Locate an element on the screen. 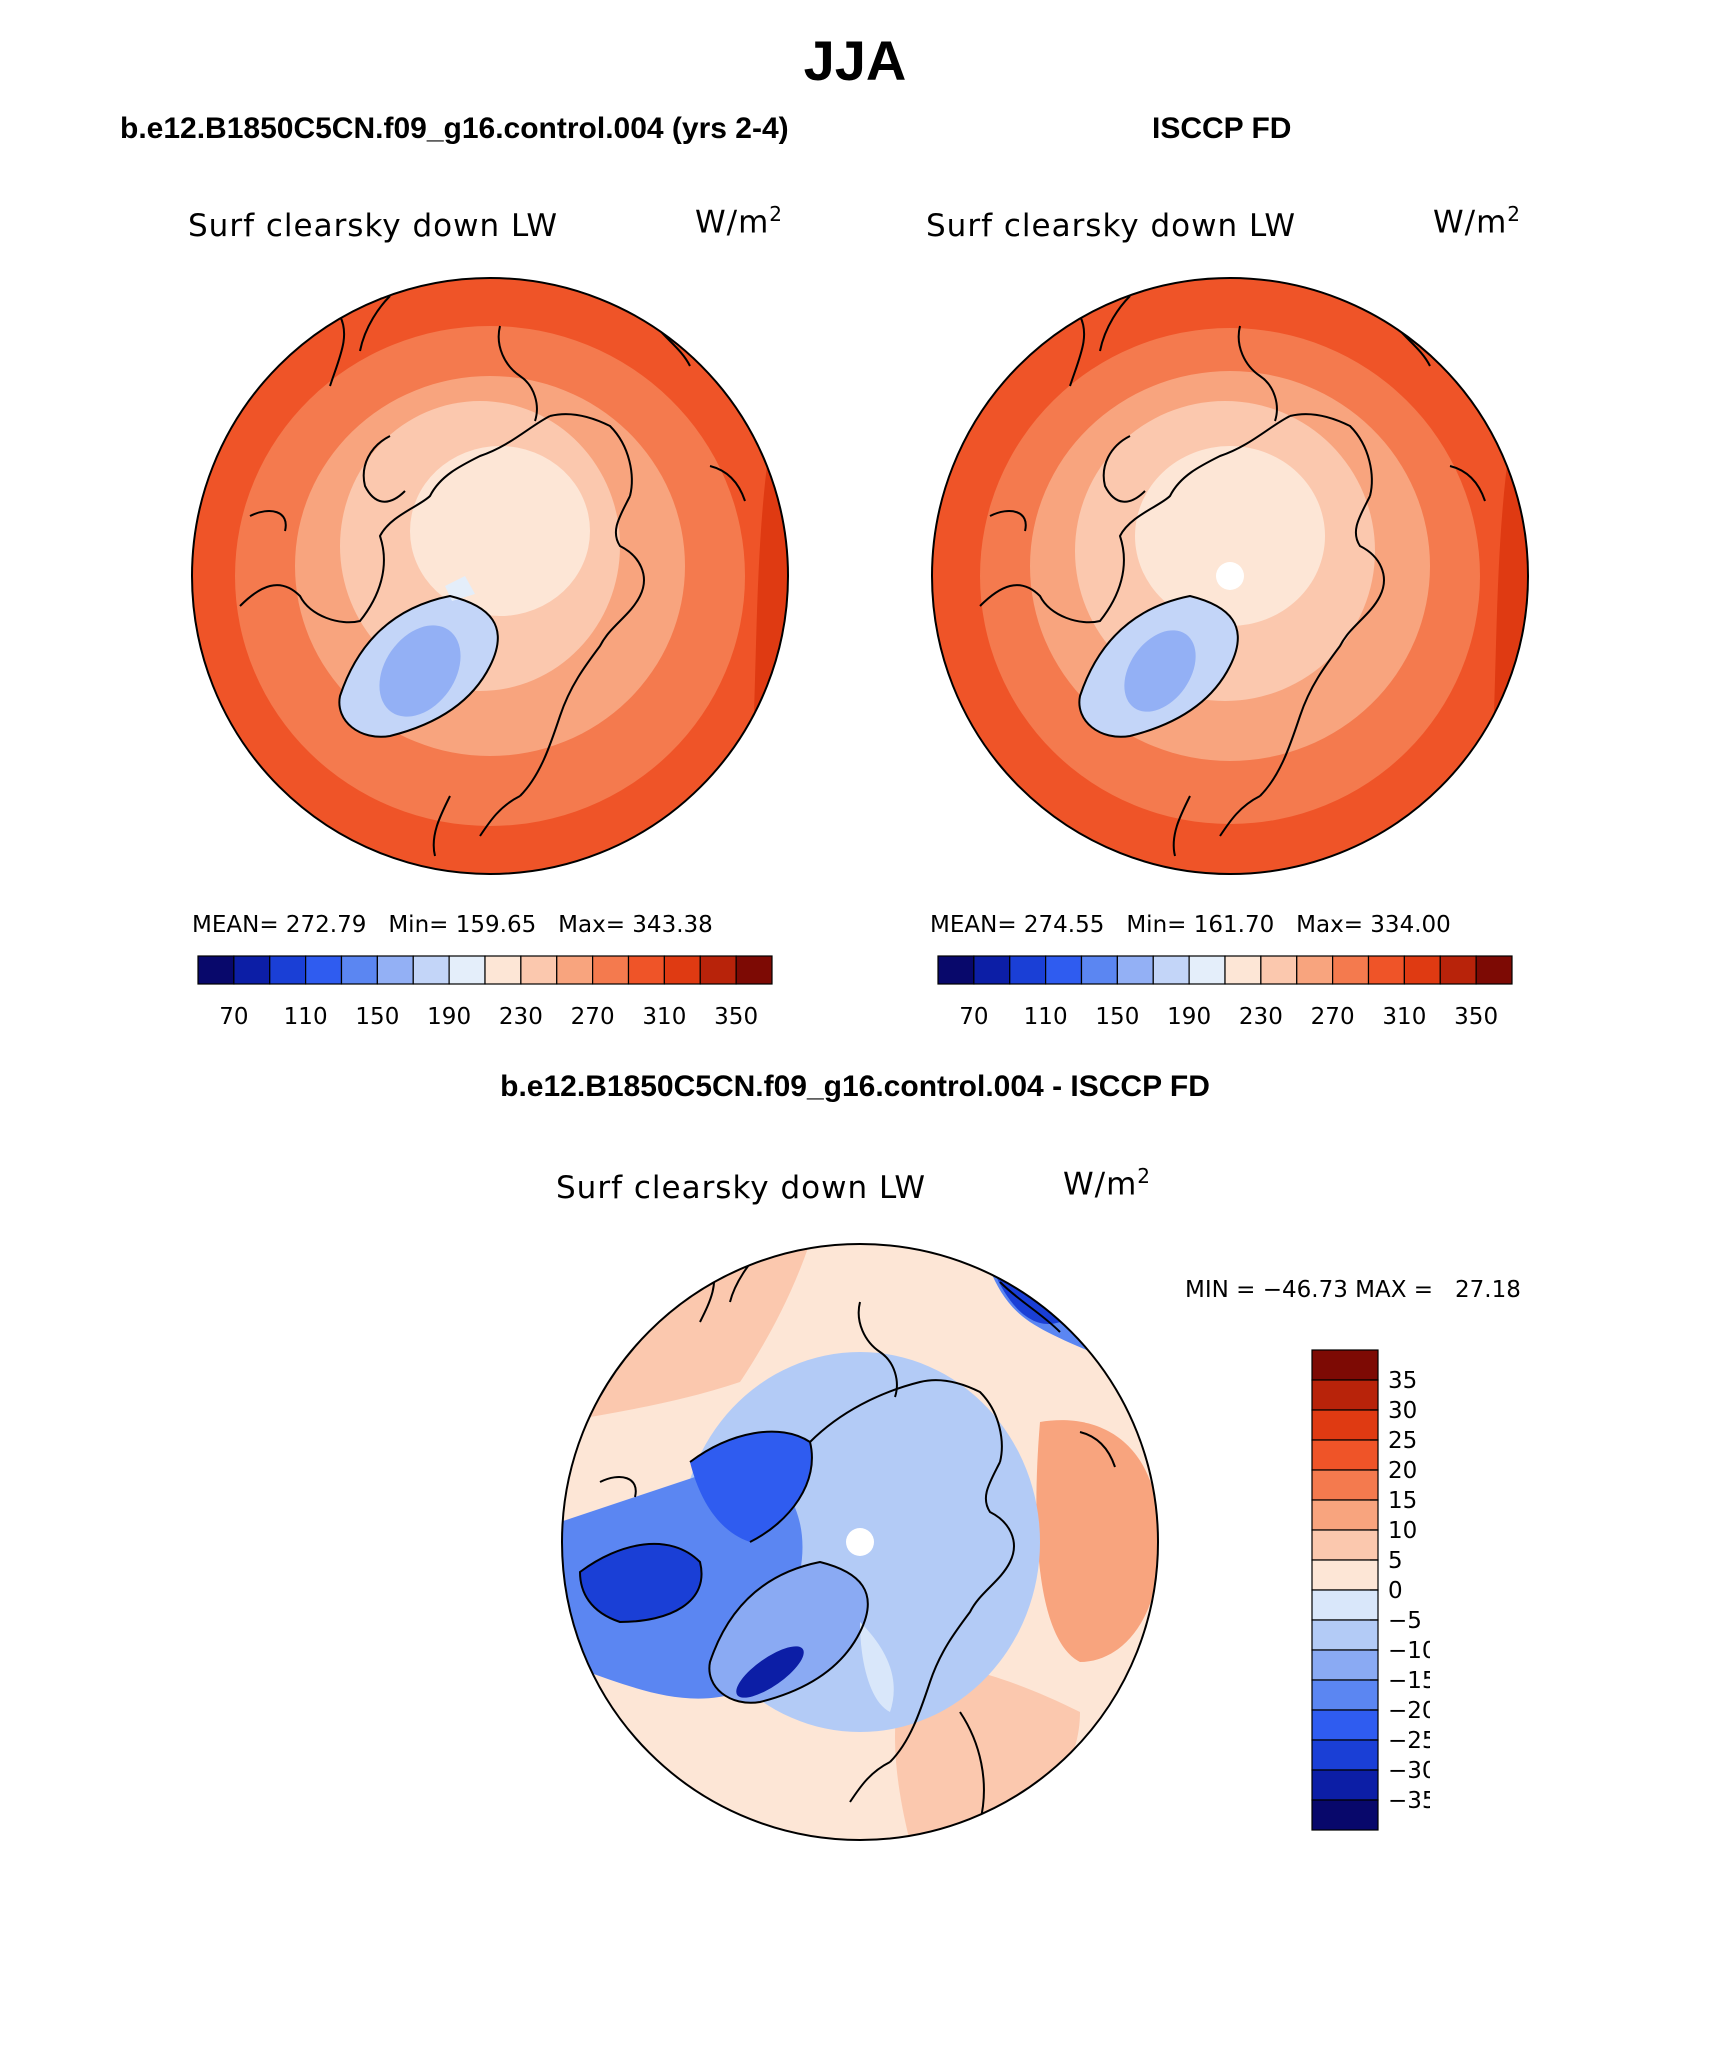 The width and height of the screenshot is (1710, 2061). difference-units-label: W/m2 is located at coordinates (1107, 1183).